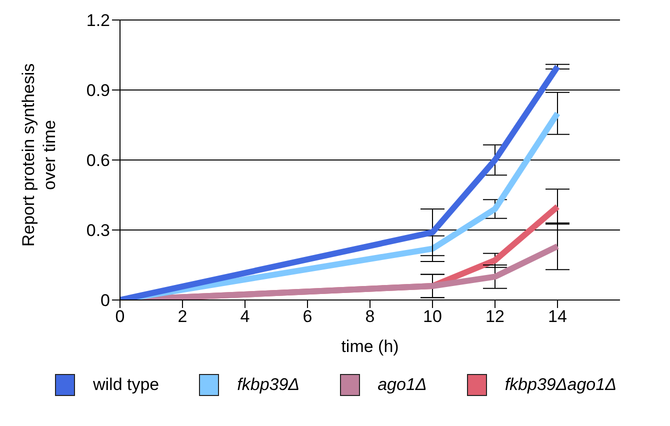 The image size is (670, 426). I want to click on x-tick-label: 12, so click(495, 316).